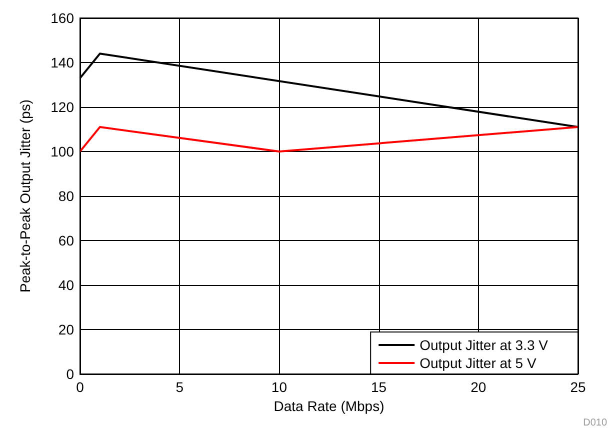 This screenshot has height=430, width=609. I want to click on y-axis-title: Peak-to-Peak Output Jitter (ps), so click(25, 196).